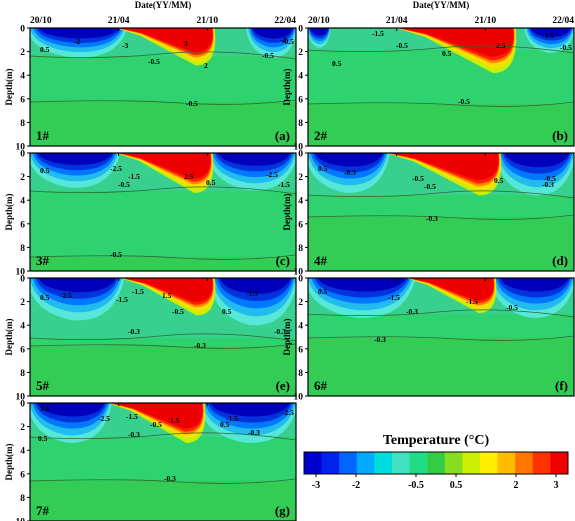 The width and height of the screenshot is (575, 521). Describe the element at coordinates (321, 135) in the screenshot. I see `well-label: 2#` at that location.